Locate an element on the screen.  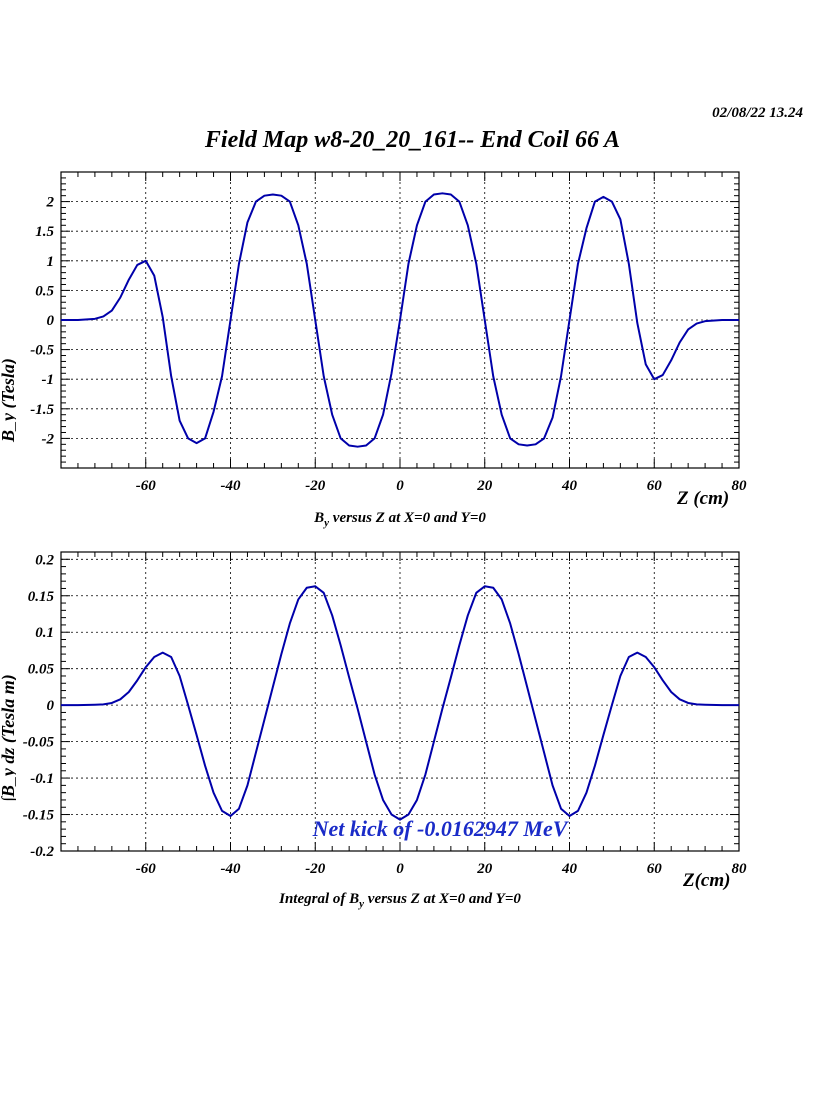
chart2-xtick-label: -40 is located at coordinates (231, 869).